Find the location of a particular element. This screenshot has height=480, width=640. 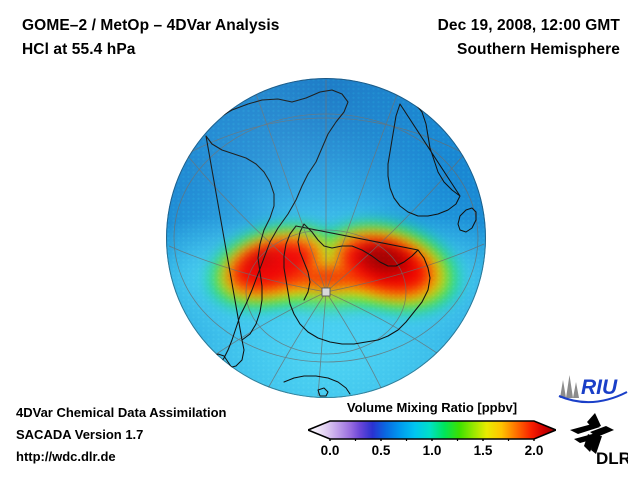

colorbar-swatch is located at coordinates (432, 430).